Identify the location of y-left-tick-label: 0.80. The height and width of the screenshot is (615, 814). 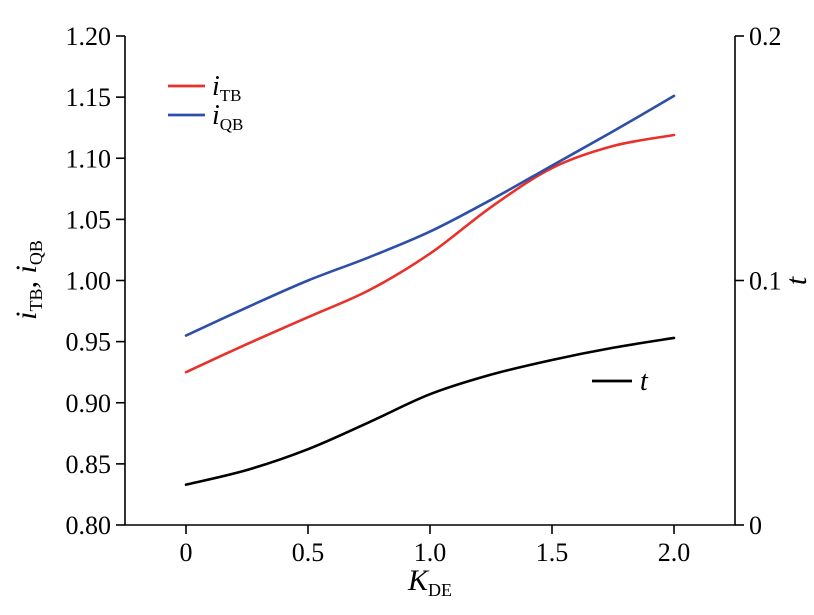
(89, 525).